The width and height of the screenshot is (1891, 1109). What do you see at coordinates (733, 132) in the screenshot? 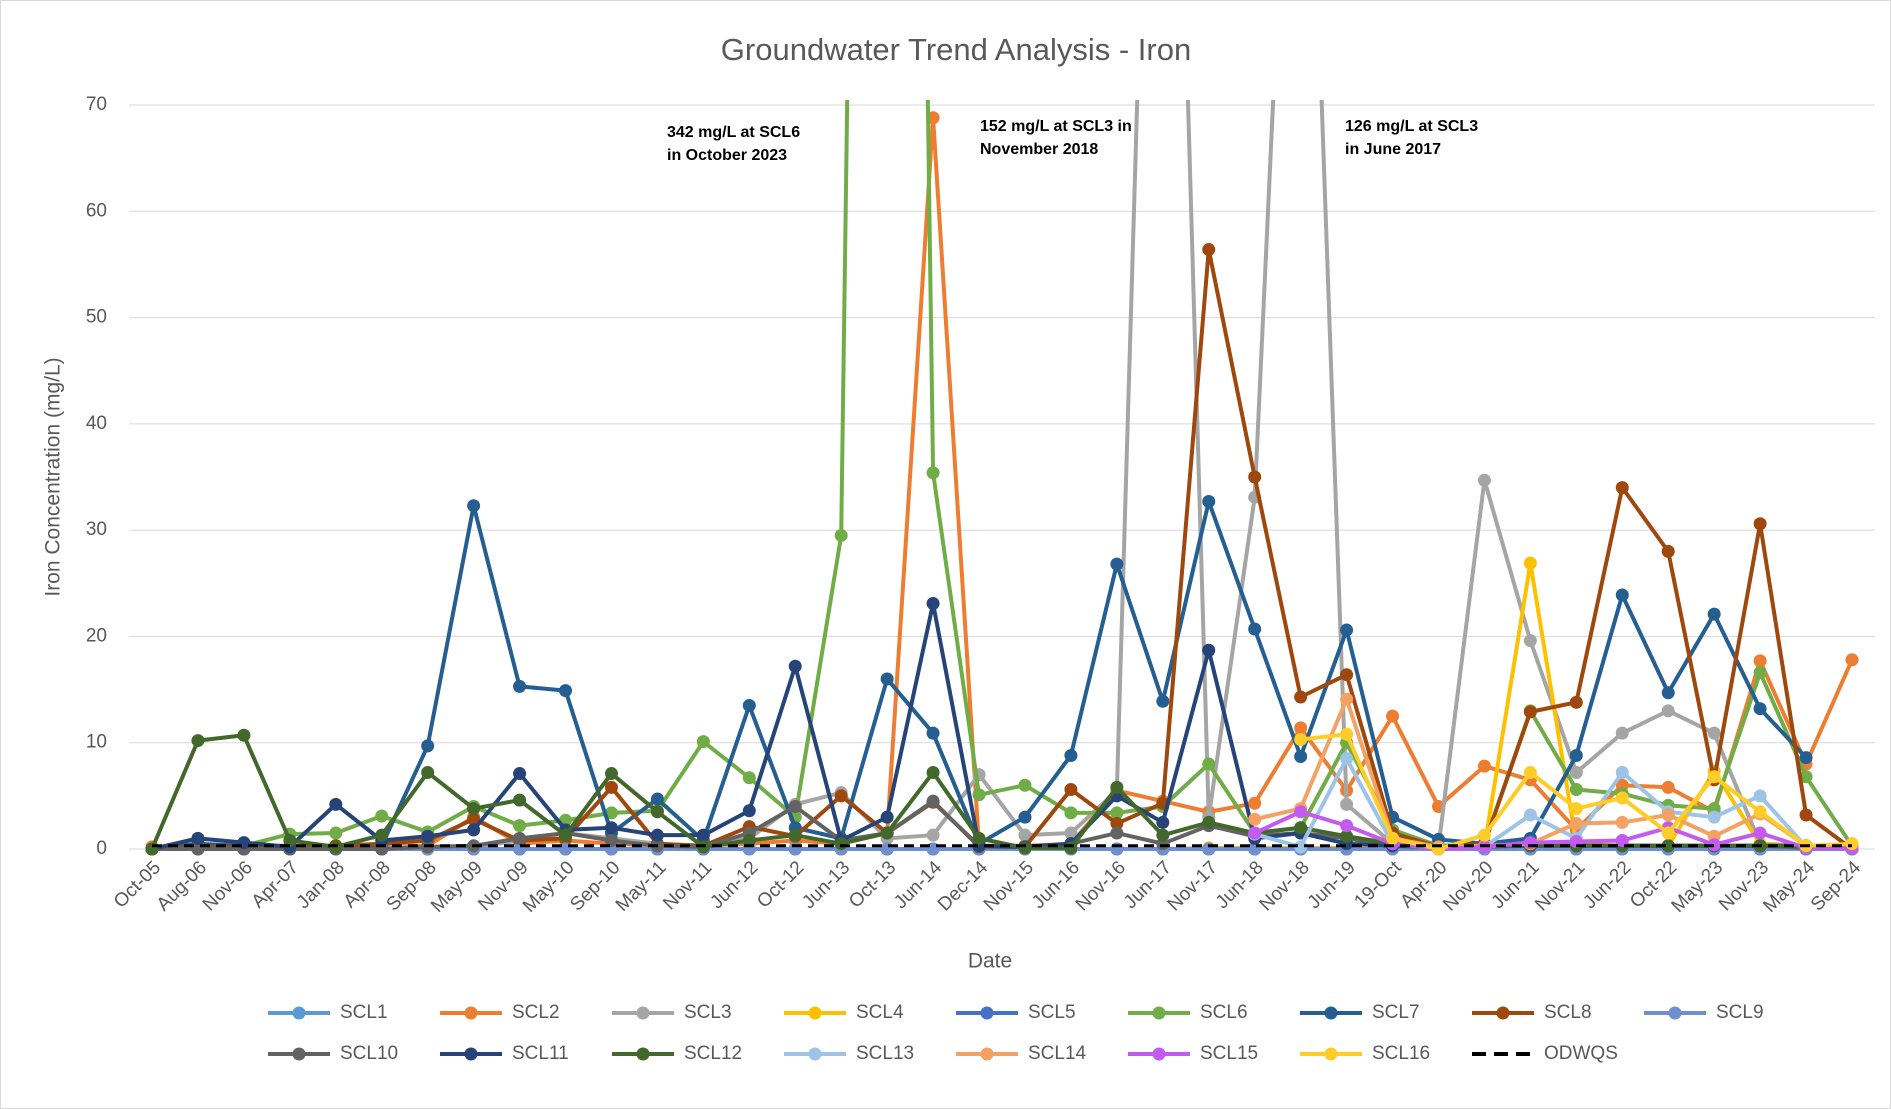
I see `annotation: 342 mg/L at SCL6` at bounding box center [733, 132].